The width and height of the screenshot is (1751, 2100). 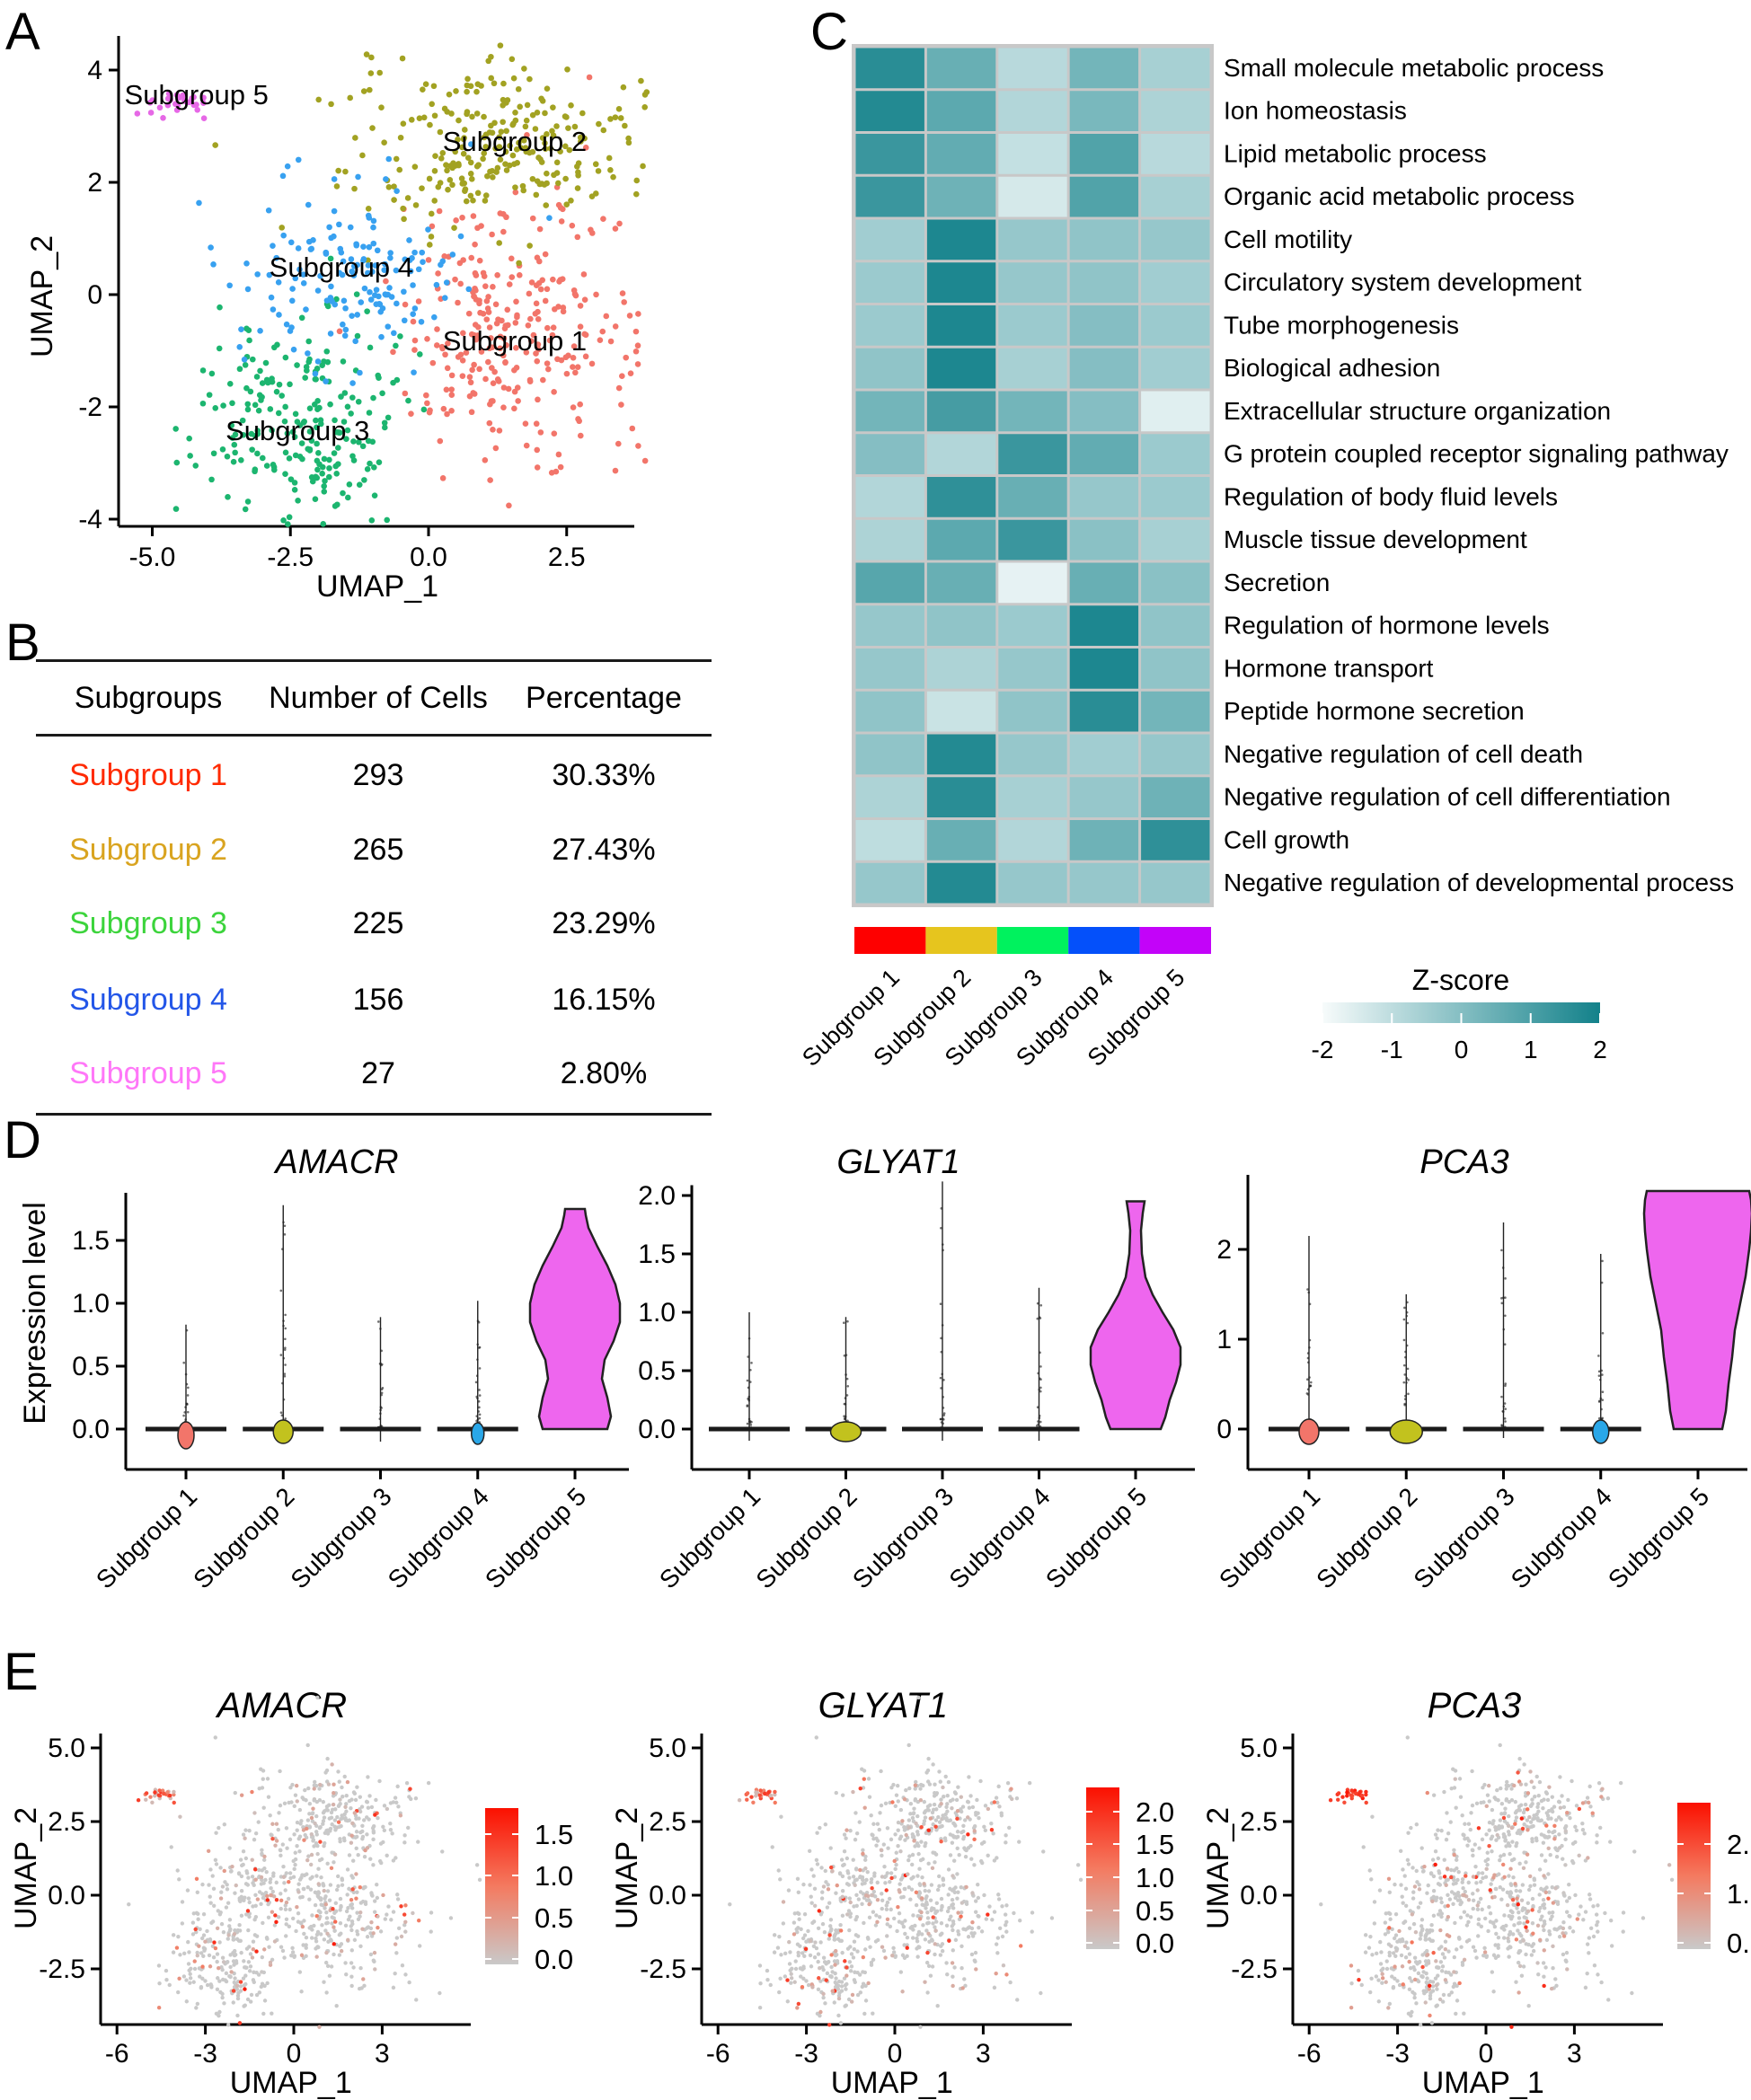 What do you see at coordinates (604, 1073) in the screenshot?
I see `table-row-cell: 2.80%` at bounding box center [604, 1073].